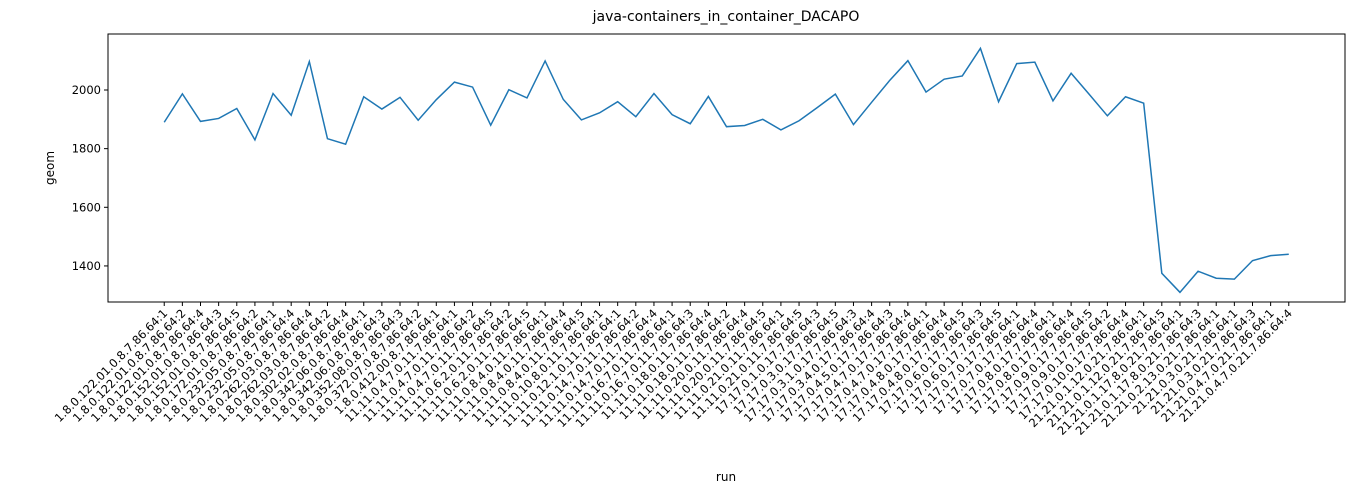 This screenshot has height=500, width=1360. I want to click on y-axis-label: geom, so click(50, 168).